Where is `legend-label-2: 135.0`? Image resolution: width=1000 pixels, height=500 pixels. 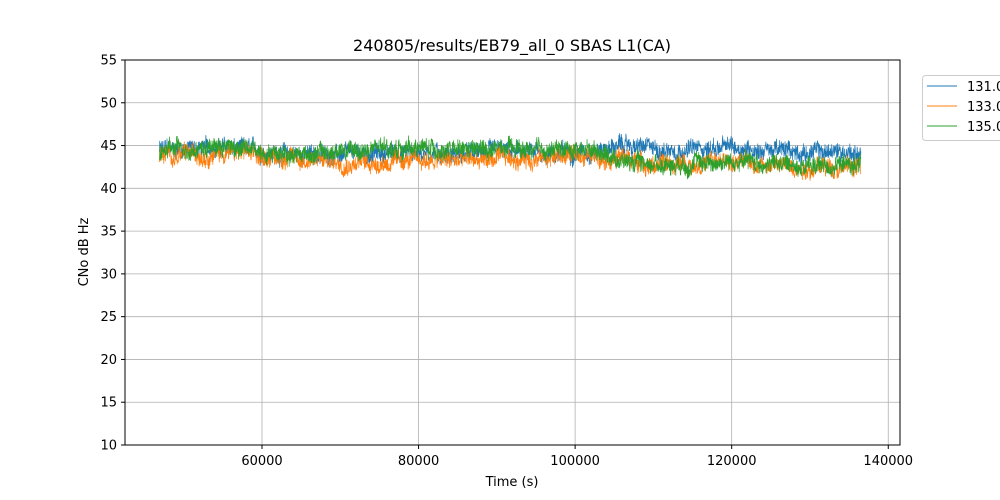
legend-label-2: 135.0 is located at coordinates (983, 127).